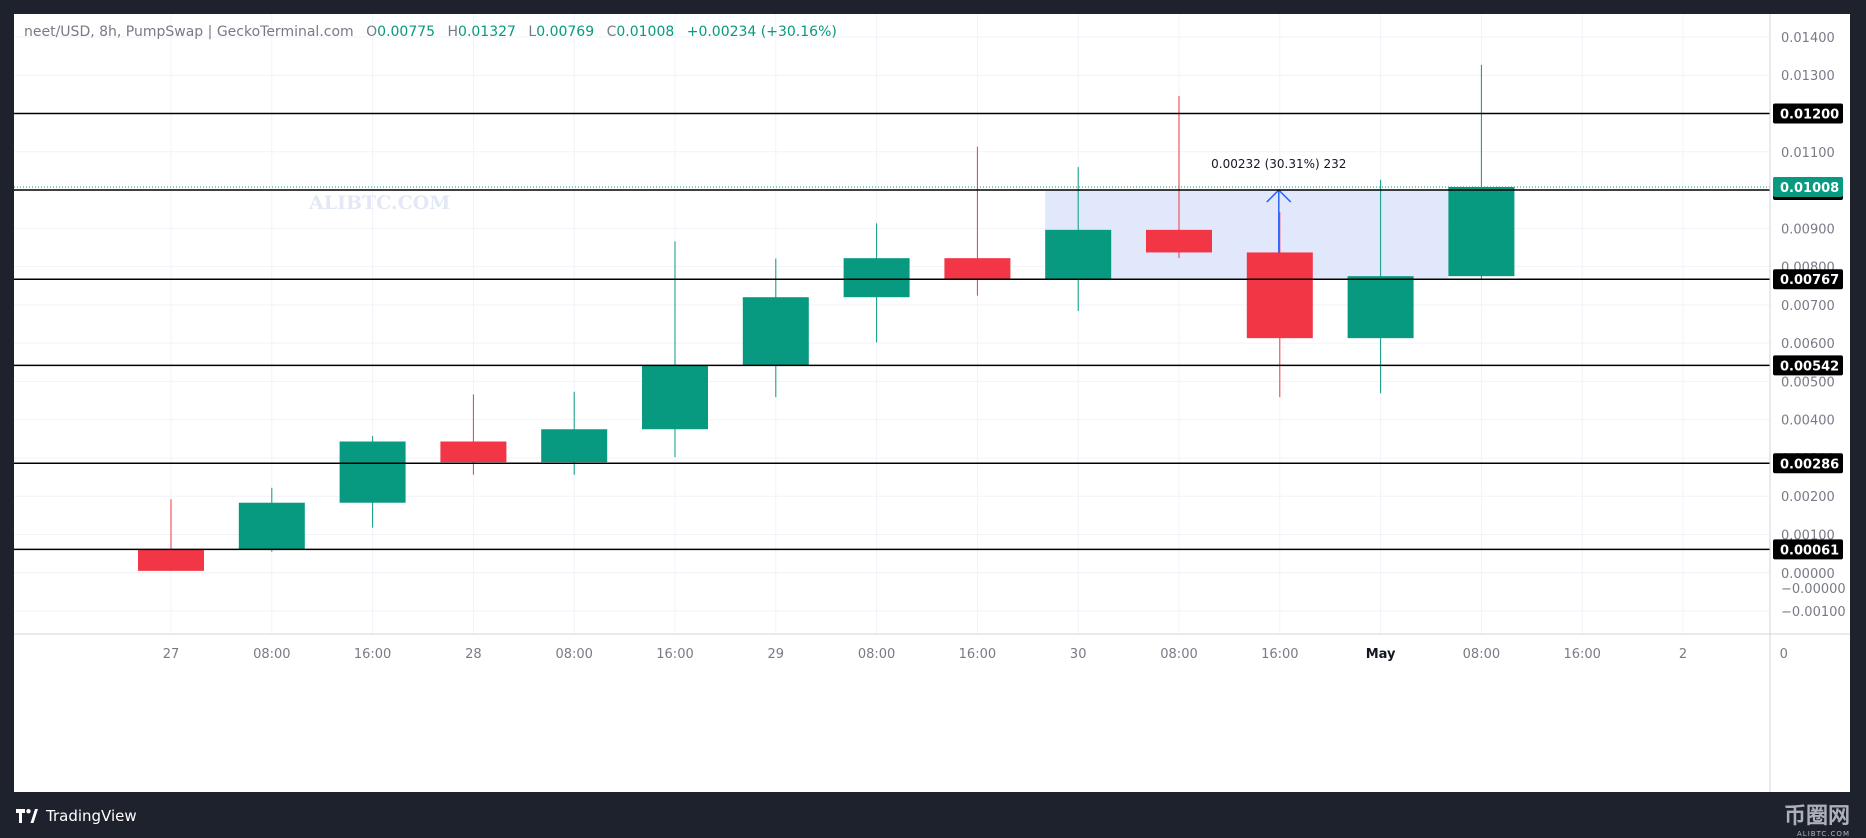 This screenshot has height=838, width=1866. I want to click on measure-label: 0.00232 (30.31%) 232, so click(1278, 164).